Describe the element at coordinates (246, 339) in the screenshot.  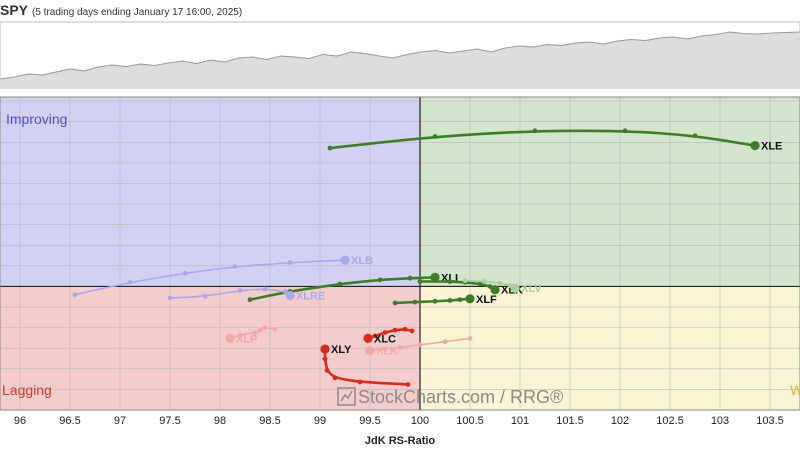
I see `symbol-label-xlp: XLP` at that location.